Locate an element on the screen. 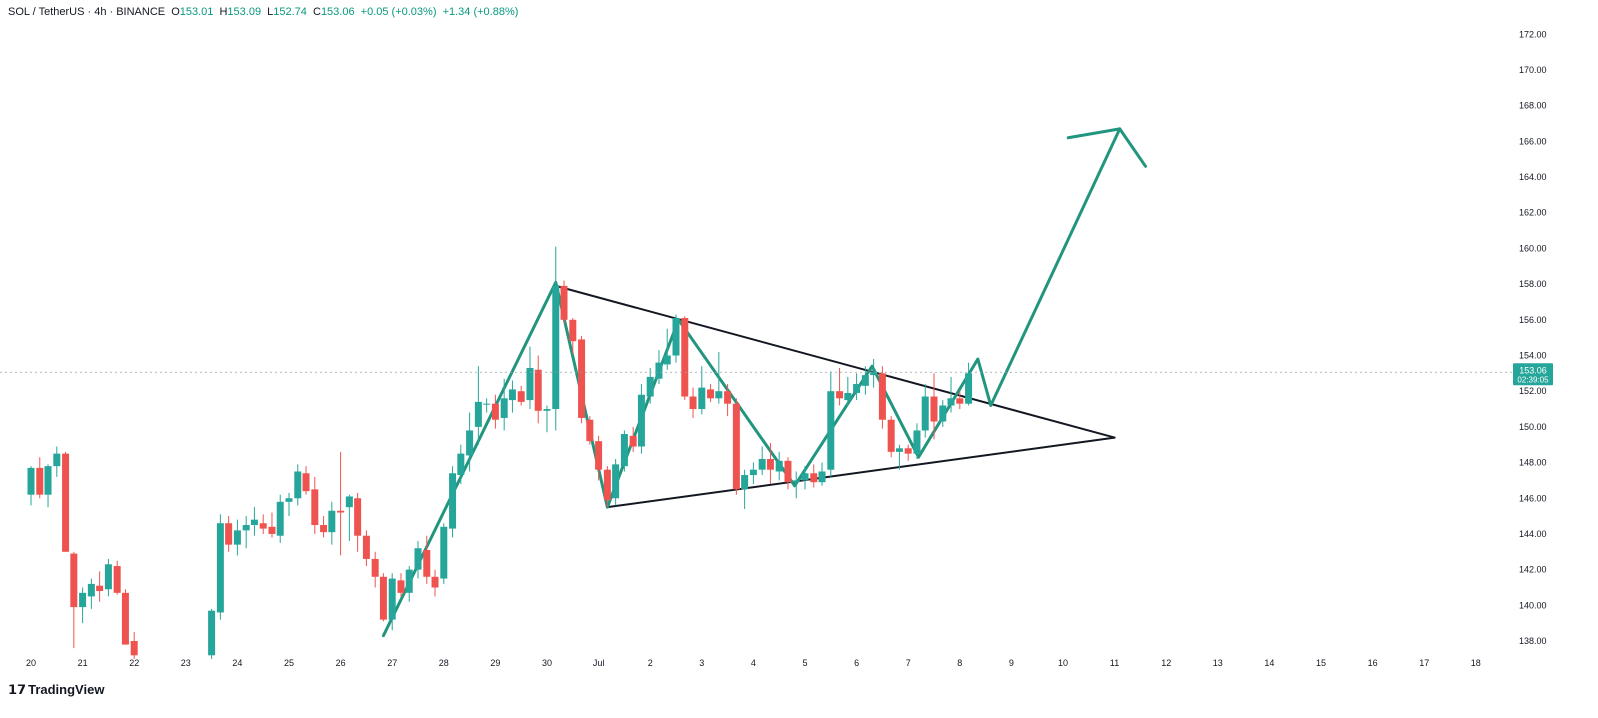 Image resolution: width=1598 pixels, height=718 pixels. change-value-2: +1.34 (+0.88%) is located at coordinates (480, 12).